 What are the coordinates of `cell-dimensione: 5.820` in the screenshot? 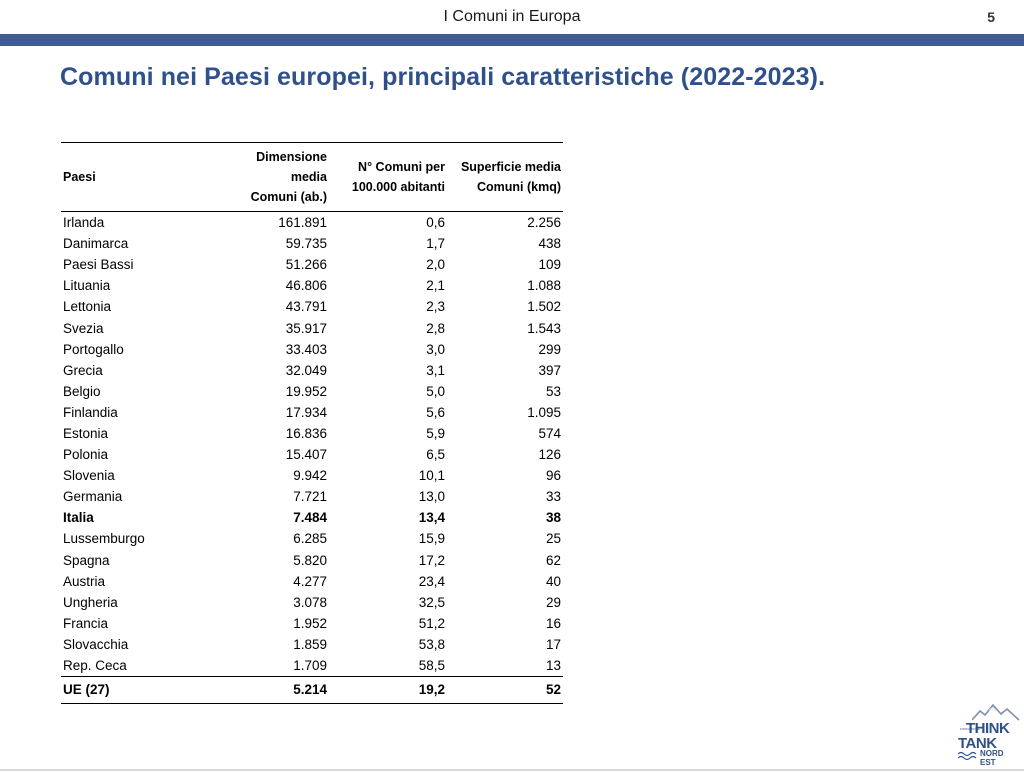 It's located at (310, 560).